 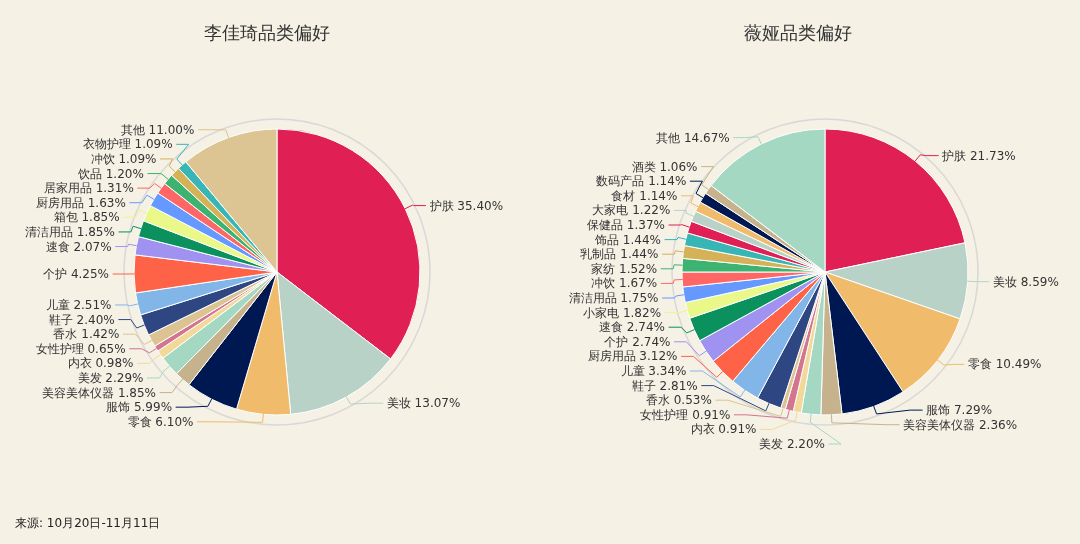 I want to click on slice-label: 鞋子 2.40%, so click(x=81, y=319).